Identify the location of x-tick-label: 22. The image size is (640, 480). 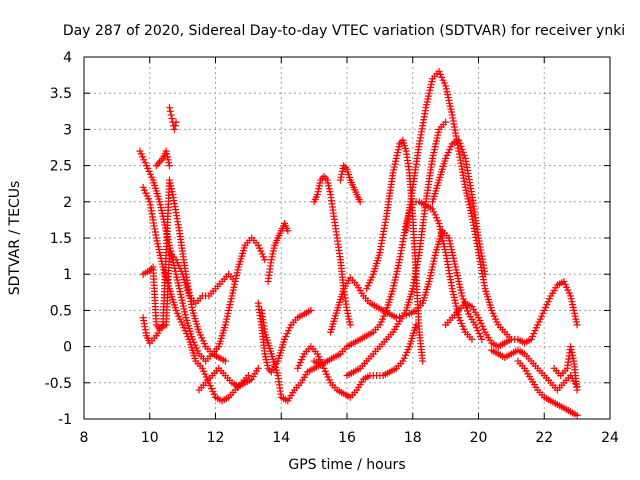
(544, 438).